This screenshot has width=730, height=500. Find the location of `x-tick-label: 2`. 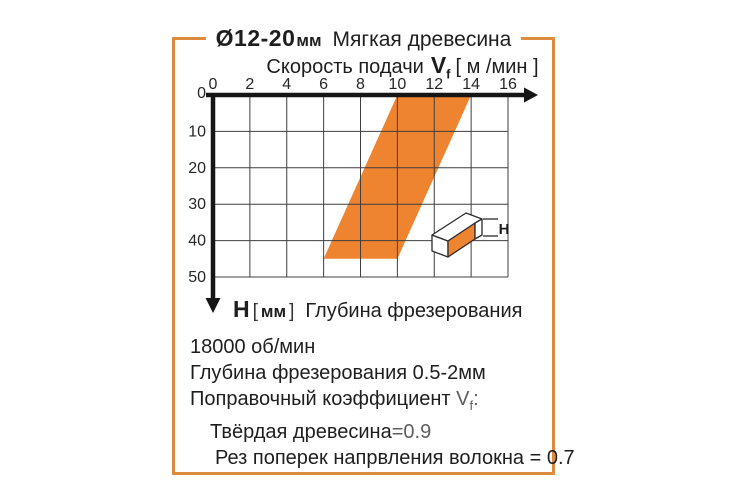

x-tick-label: 2 is located at coordinates (249, 84).